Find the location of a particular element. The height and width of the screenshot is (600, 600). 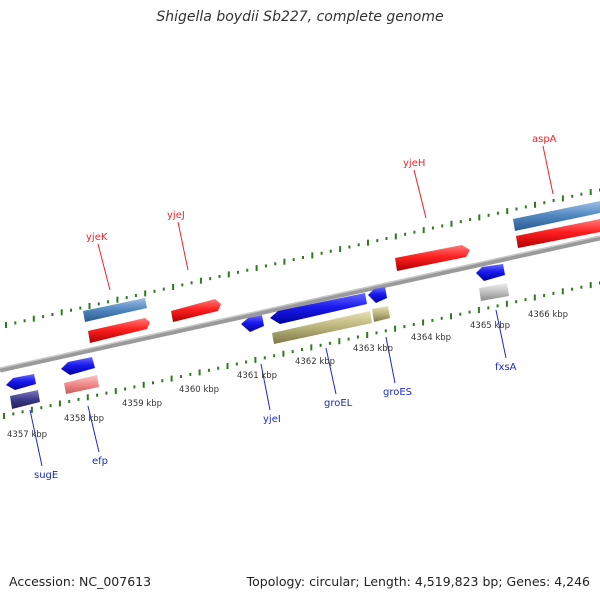

yjeH-leader is located at coordinates (420, 194).